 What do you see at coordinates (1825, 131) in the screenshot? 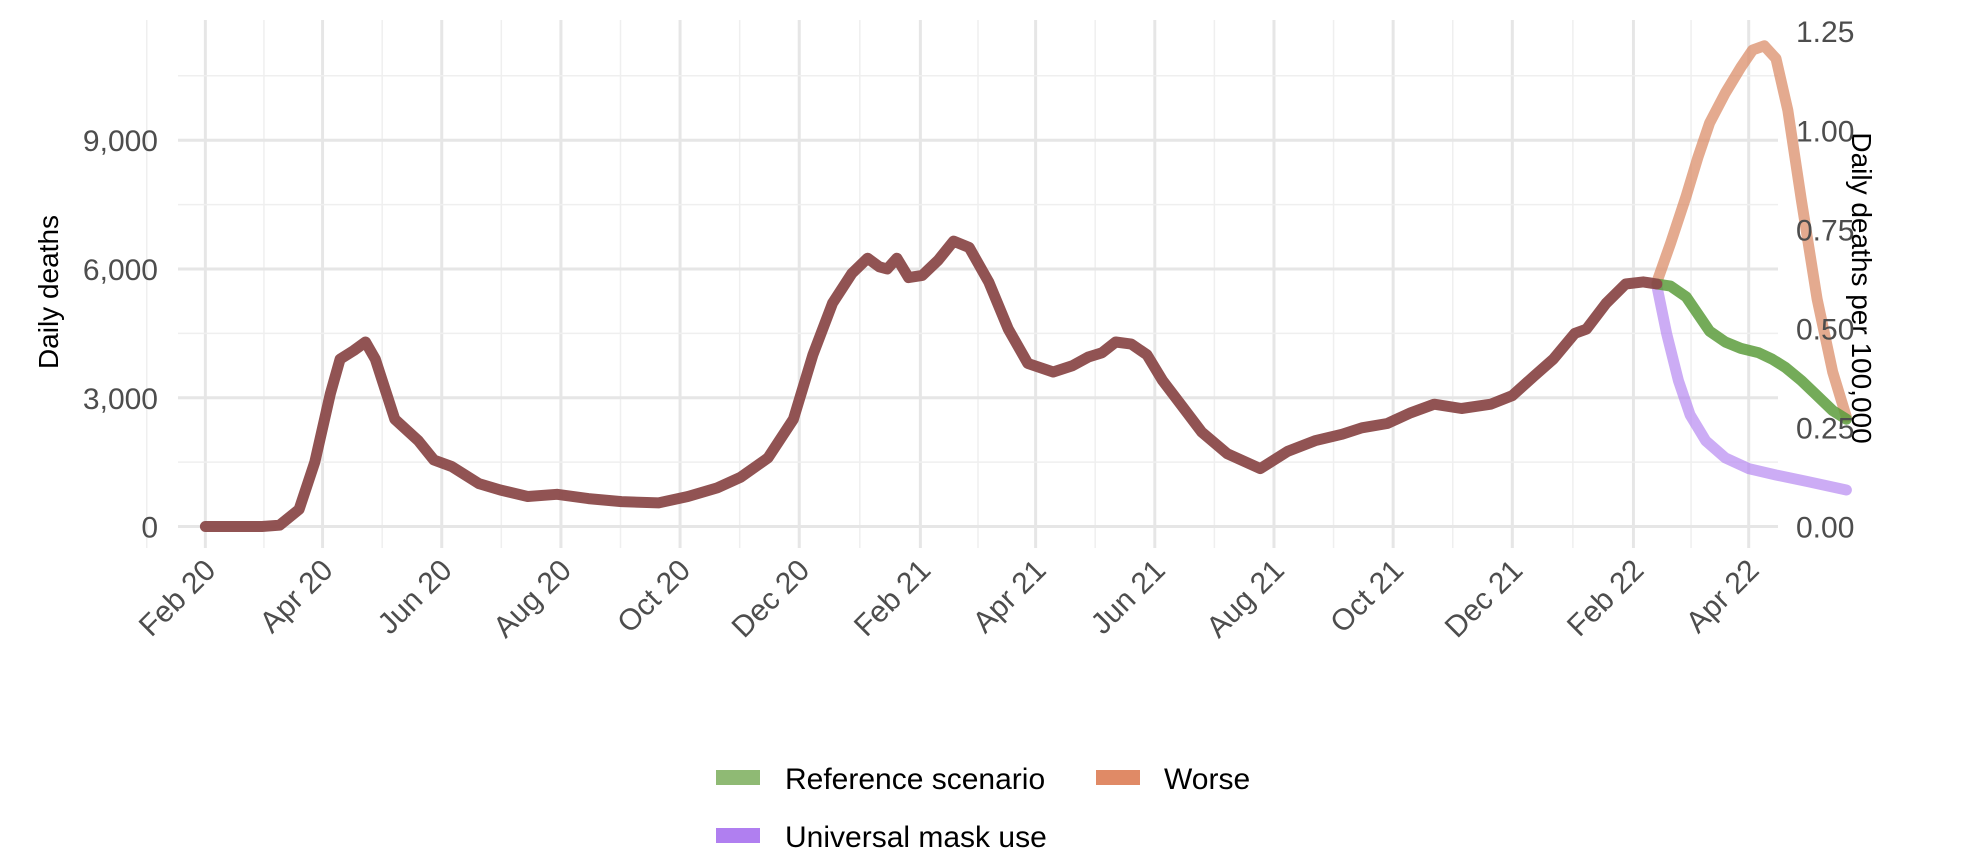
I see `y2-tick-label: 1.00` at bounding box center [1825, 131].